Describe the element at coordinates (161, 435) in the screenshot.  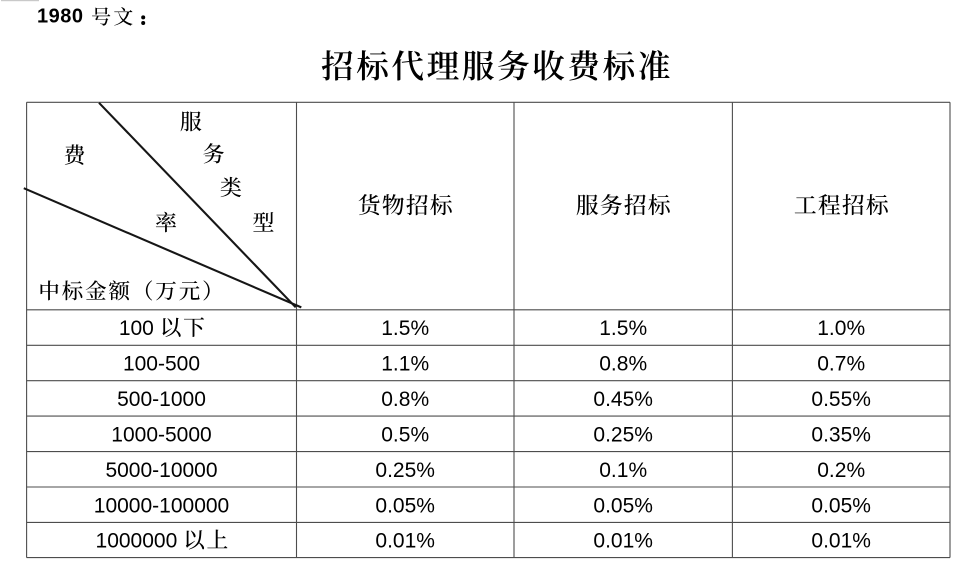
I see `svg-text: 1000-5000` at that location.